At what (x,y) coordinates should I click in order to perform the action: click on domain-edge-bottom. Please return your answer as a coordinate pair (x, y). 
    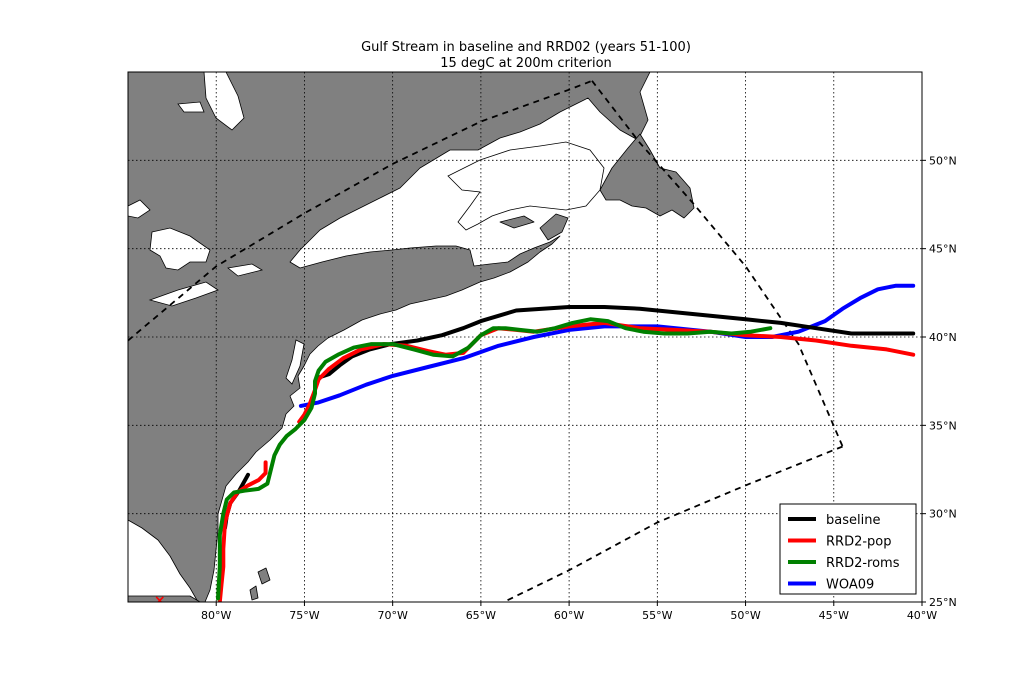
    Looking at the image, I should click on (673, 523).